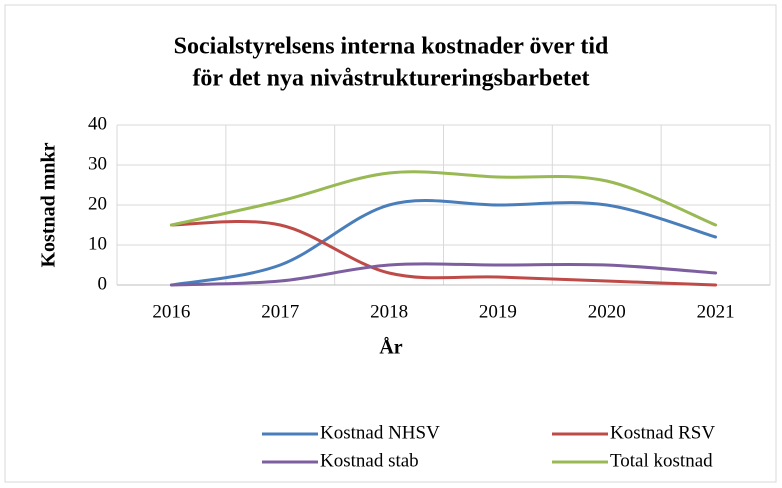 Image resolution: width=782 pixels, height=488 pixels. Describe the element at coordinates (716, 311) in the screenshot. I see `x-tick-label: 2021` at that location.